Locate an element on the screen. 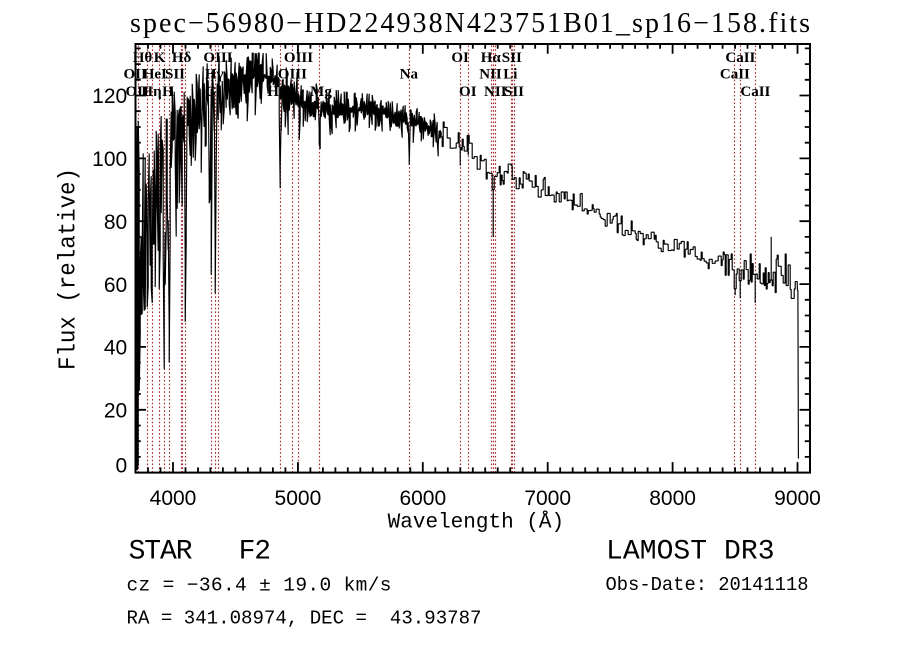  svg-text: 7000 is located at coordinates (547, 498).